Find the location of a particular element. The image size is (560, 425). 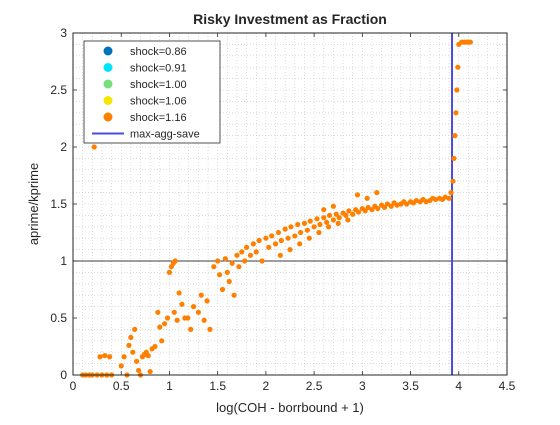

y-tick-label: 2 is located at coordinates (63, 147).